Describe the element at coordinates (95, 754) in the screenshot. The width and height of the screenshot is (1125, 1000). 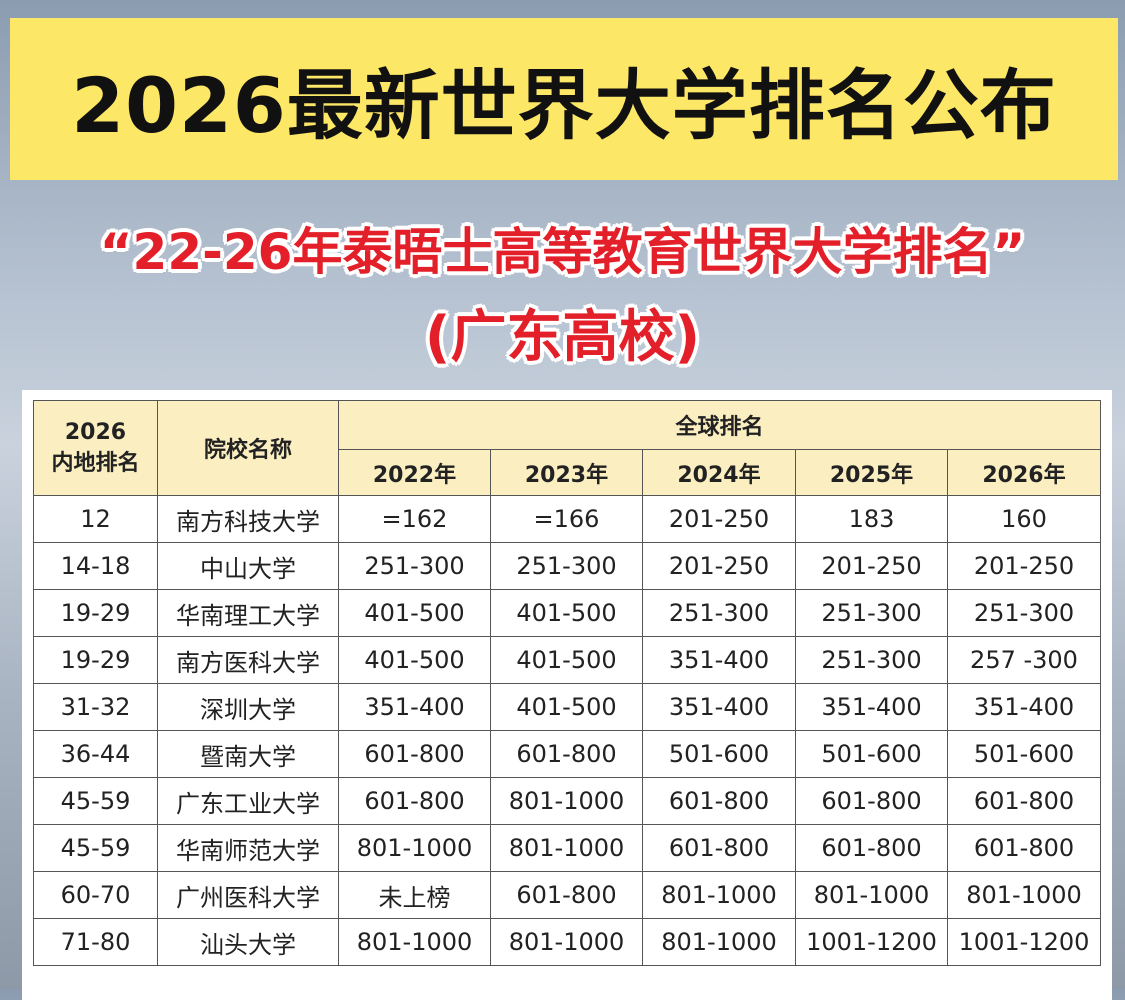
I see `table-cell: 36-44` at that location.